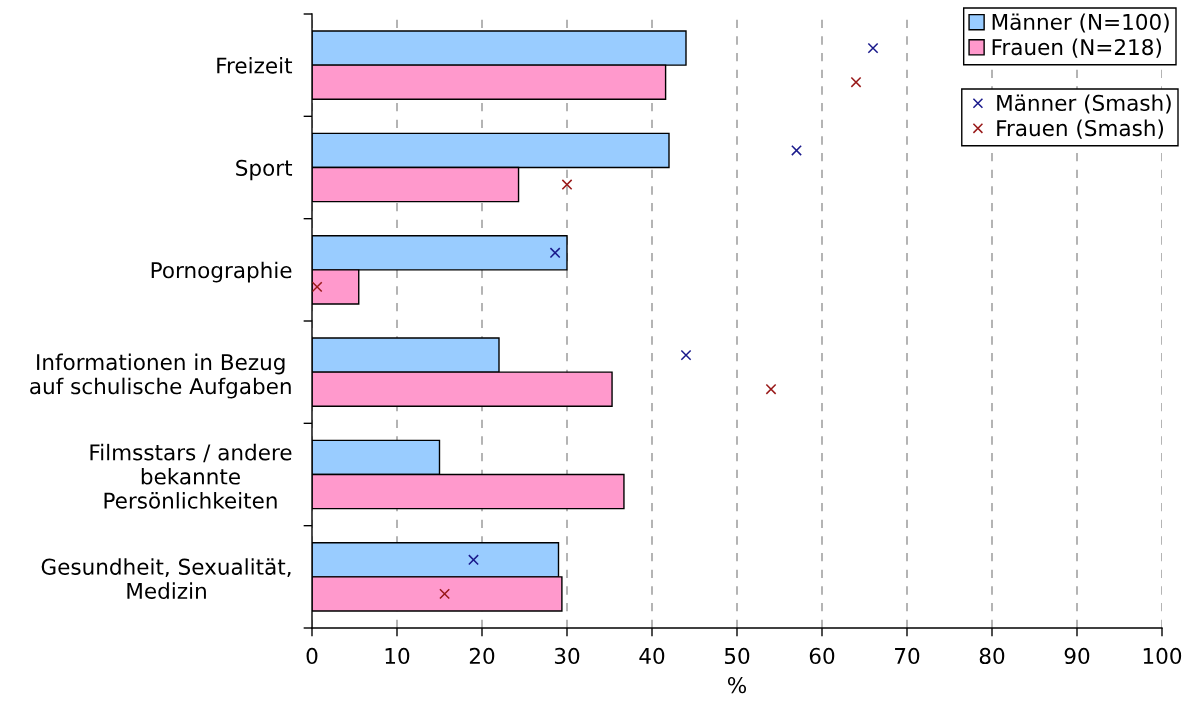  Describe the element at coordinates (567, 656) in the screenshot. I see `x-tick-label: 30` at that location.